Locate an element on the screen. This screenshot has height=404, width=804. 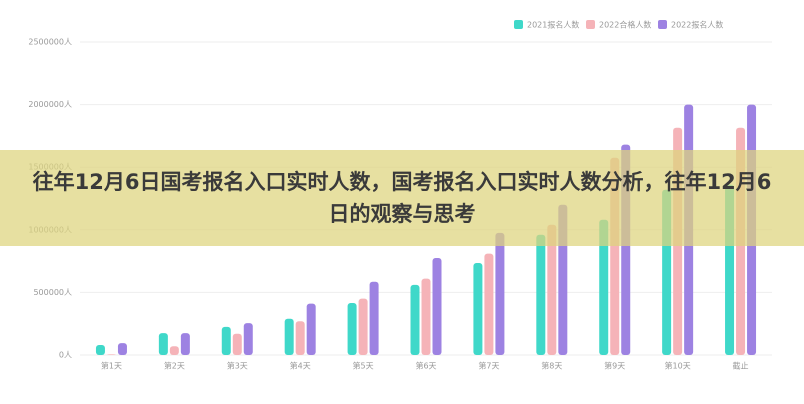
legend-label: 2021报名人数 is located at coordinates (553, 25).